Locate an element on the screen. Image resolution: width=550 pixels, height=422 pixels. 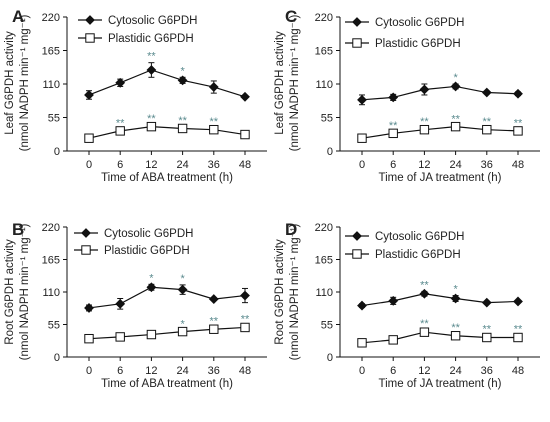
panel-label: B is located at coordinates (18, 229).